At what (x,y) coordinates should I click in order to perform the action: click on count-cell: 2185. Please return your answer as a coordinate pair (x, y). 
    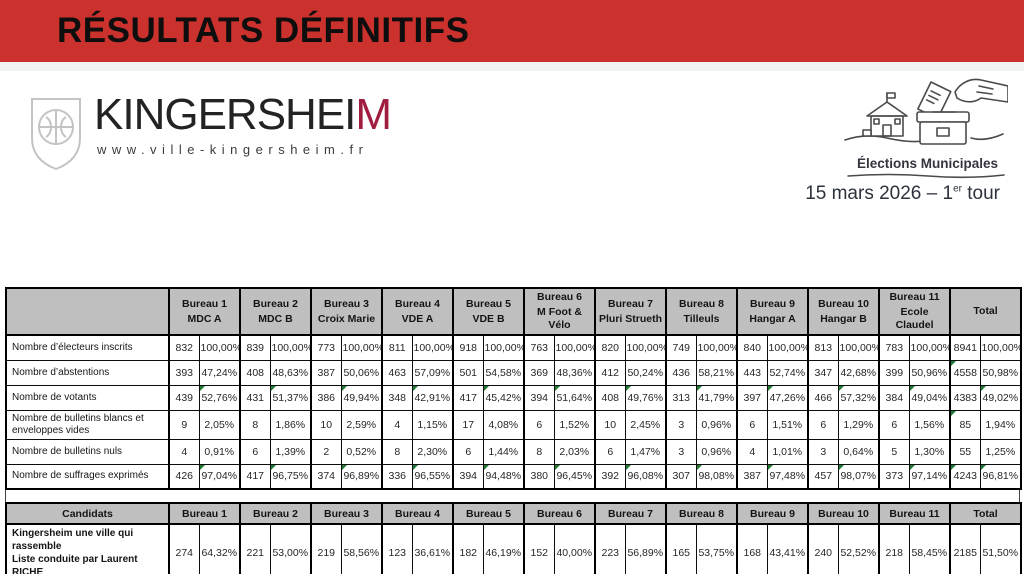
    Looking at the image, I should click on (965, 548).